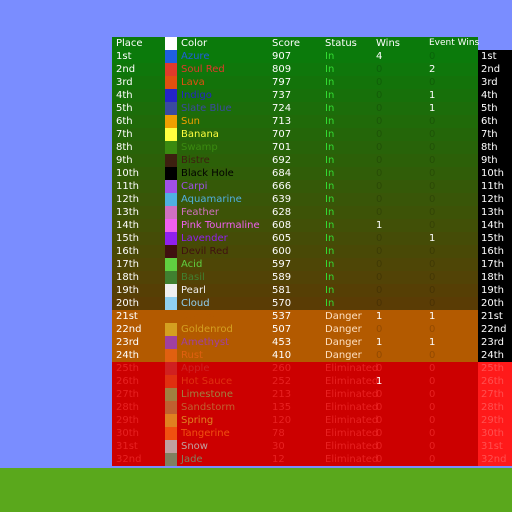 The image size is (512, 512). Describe the element at coordinates (492, 238) in the screenshot. I see `side-place: 15th` at that location.